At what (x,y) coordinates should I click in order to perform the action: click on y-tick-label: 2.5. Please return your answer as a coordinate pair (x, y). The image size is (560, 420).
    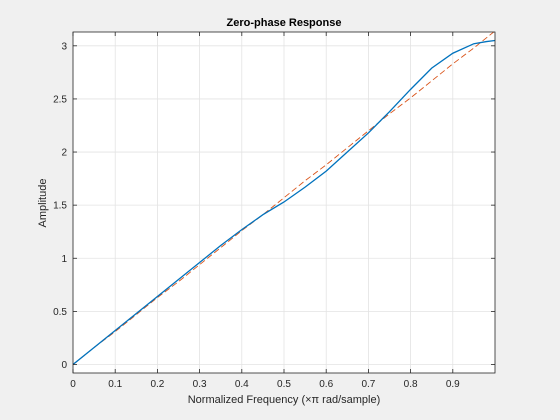
    Looking at the image, I should click on (60, 99).